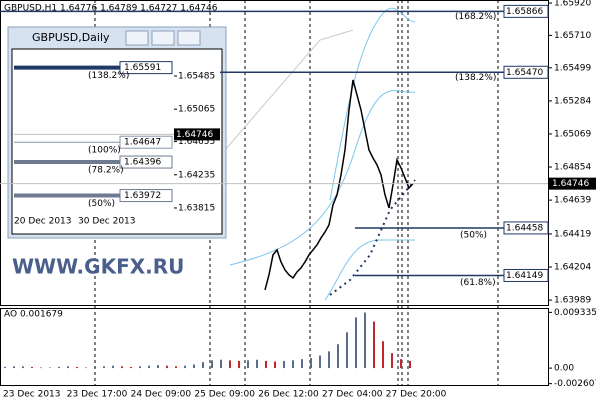  What do you see at coordinates (575, 313) in the screenshot?
I see `ao-tick-label: 0.009335` at bounding box center [575, 313].